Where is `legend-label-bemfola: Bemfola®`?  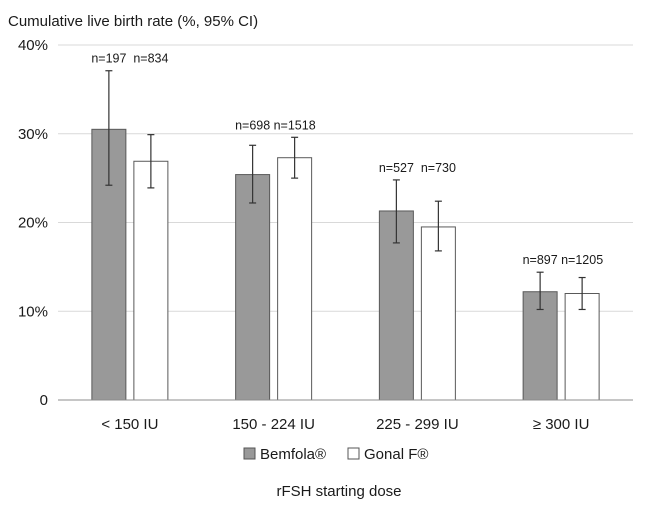 legend-label-bemfola: Bemfola® is located at coordinates (293, 454).